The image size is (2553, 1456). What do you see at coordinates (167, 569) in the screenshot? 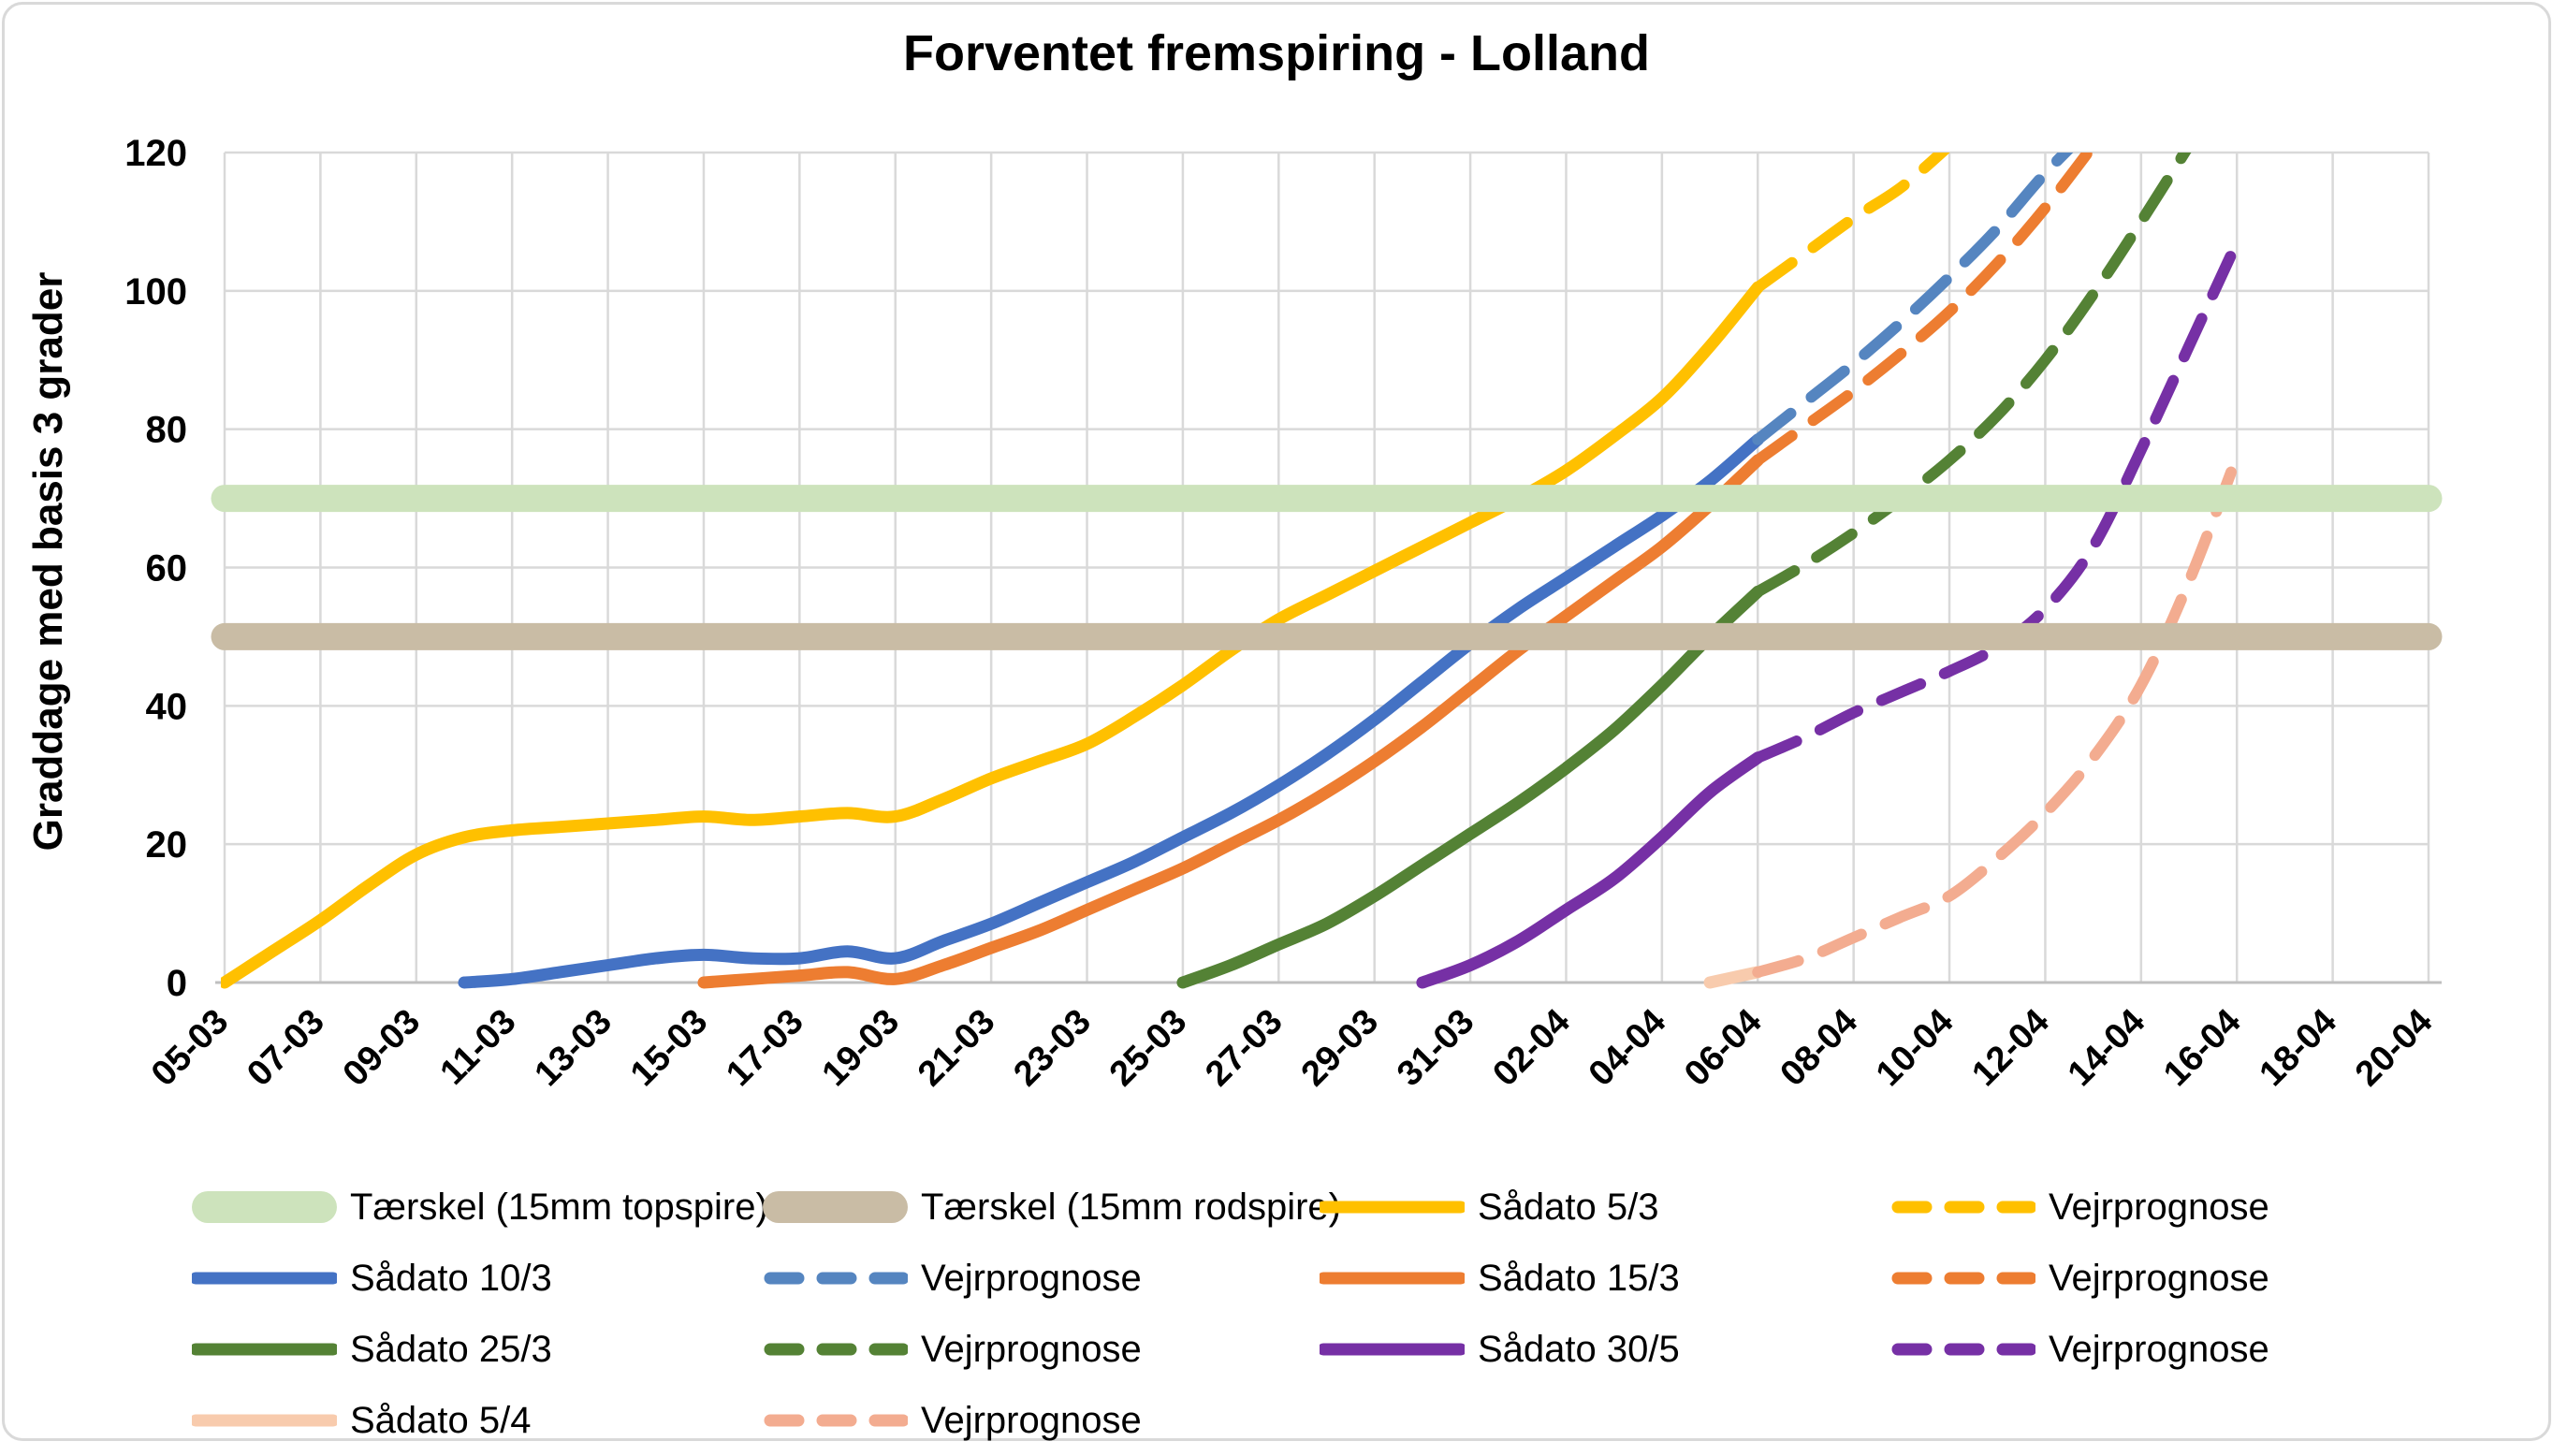
I see `y-tick-label: 60` at bounding box center [167, 569].